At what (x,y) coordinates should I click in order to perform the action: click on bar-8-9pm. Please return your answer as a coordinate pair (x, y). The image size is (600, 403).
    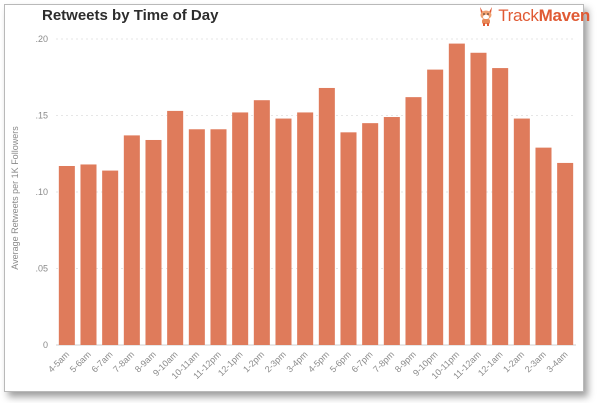
    Looking at the image, I should click on (413, 221).